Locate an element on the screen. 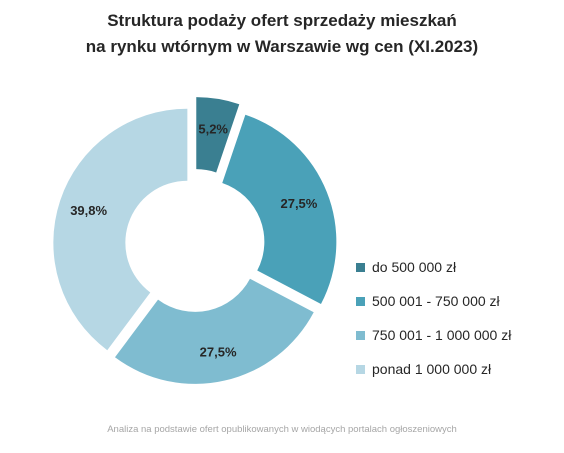  slice-value-label-4: 39,8% is located at coordinates (88, 210).